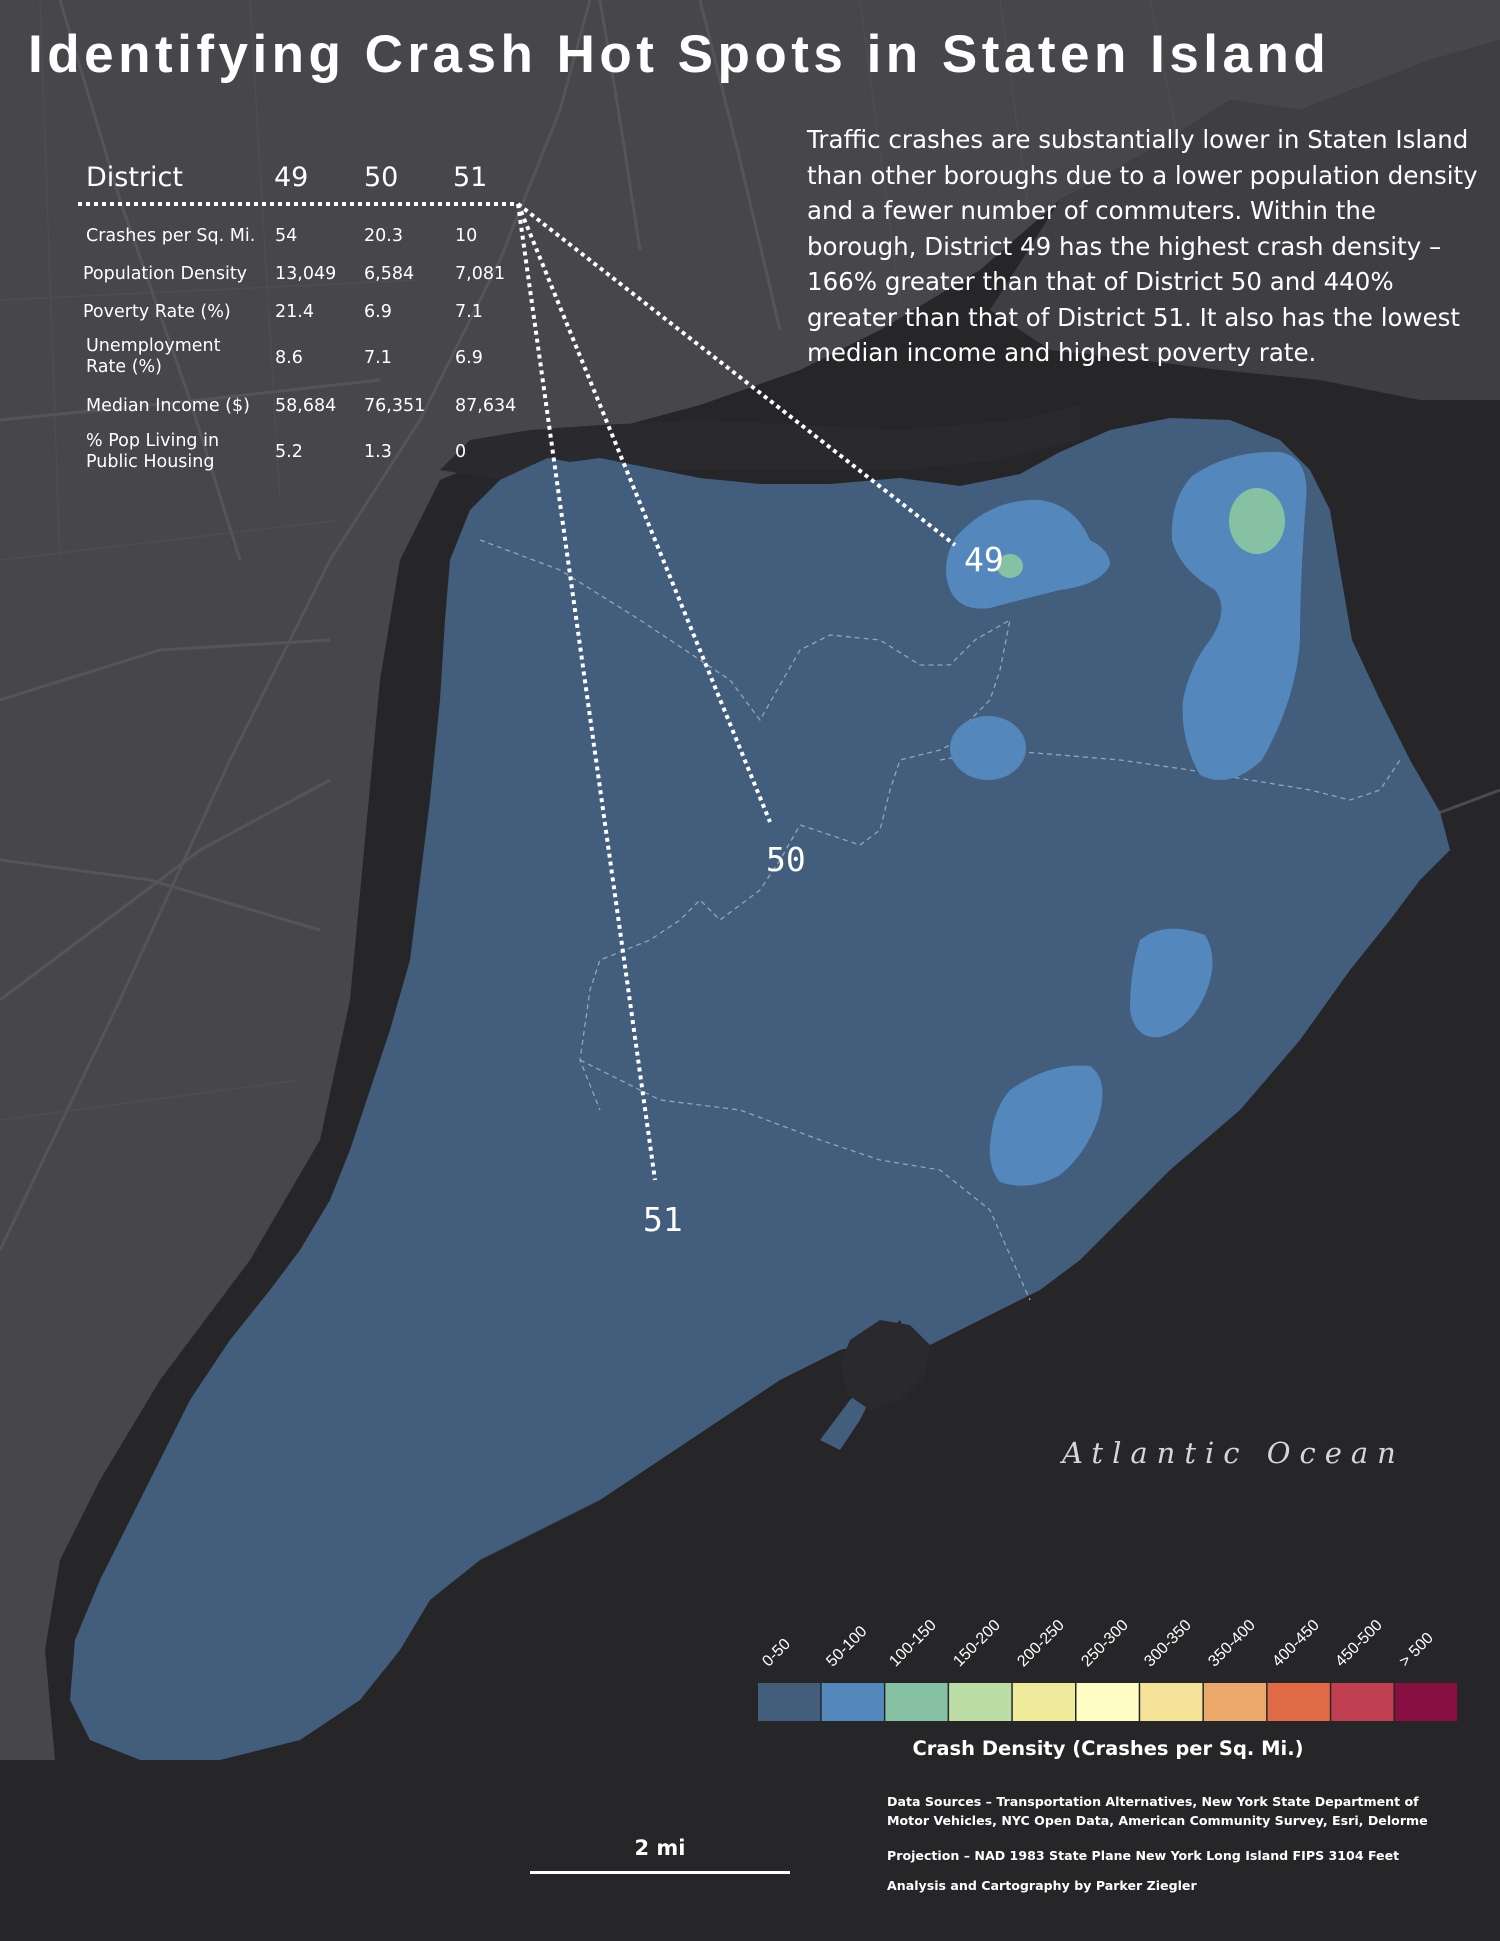  What do you see at coordinates (157, 312) in the screenshot?
I see `table-row-label: Poverty Rate (%)` at bounding box center [157, 312].